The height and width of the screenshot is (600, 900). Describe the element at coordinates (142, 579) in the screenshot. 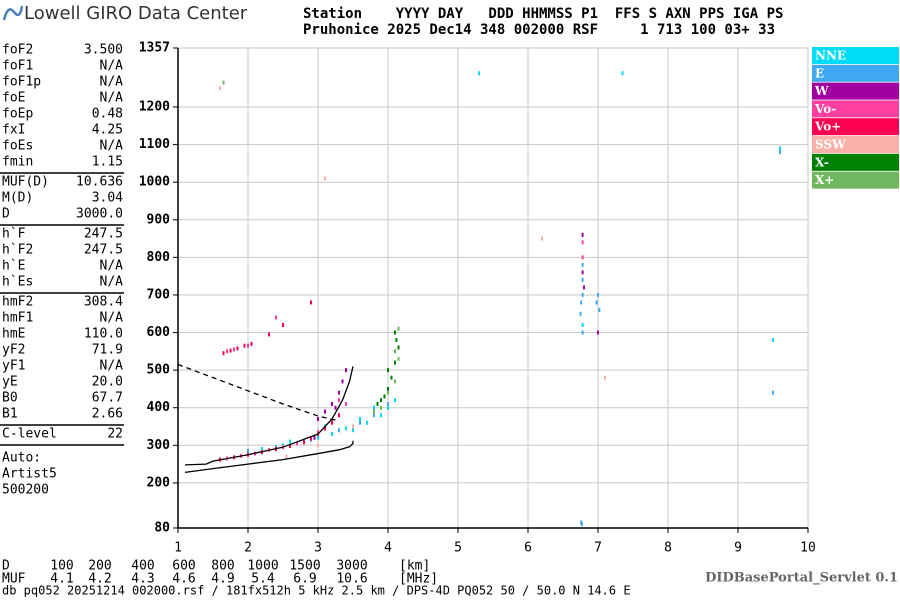

I see `muf-table-cell: 4.3` at that location.